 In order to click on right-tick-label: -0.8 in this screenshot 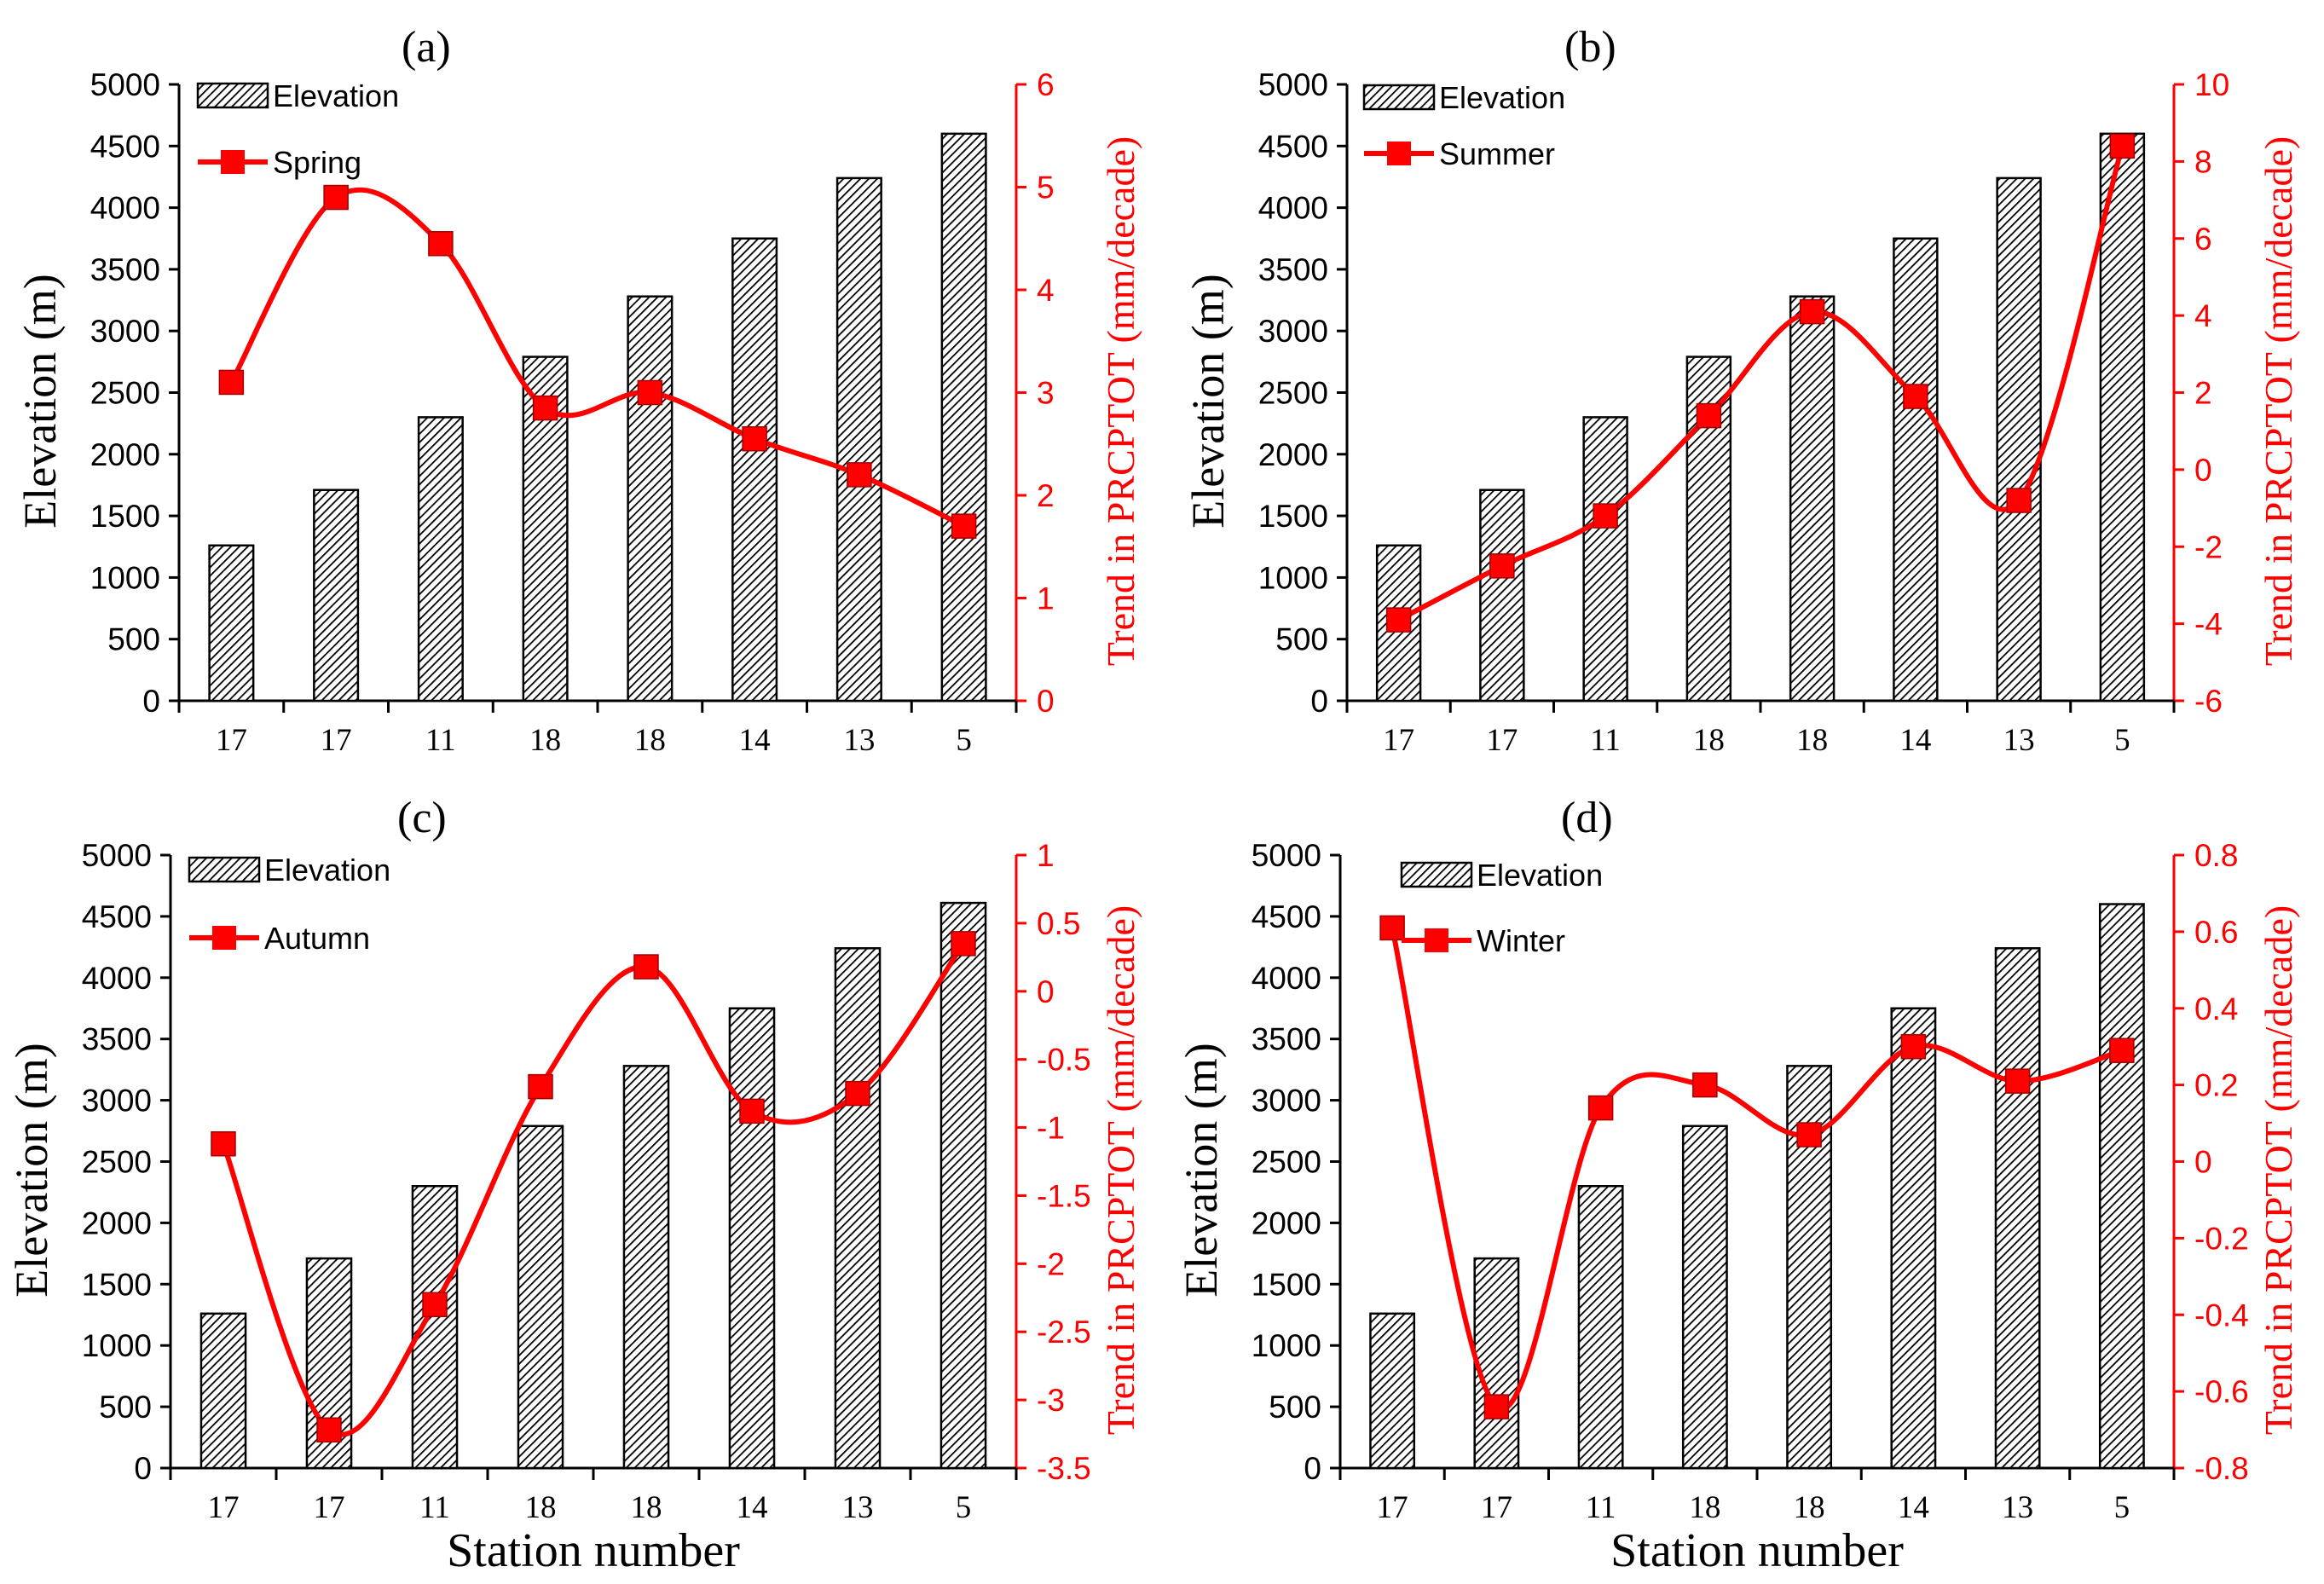, I will do `click(2221, 1468)`.